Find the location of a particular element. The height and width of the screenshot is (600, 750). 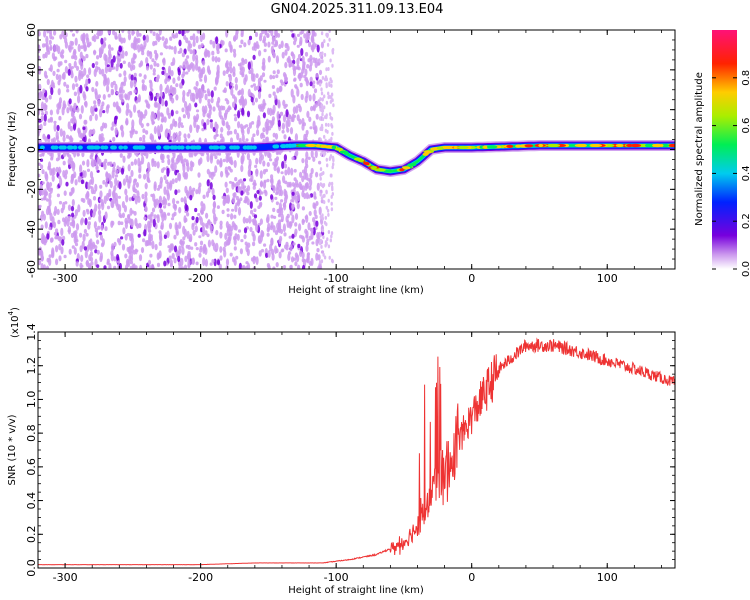

y-tick-label: -60 is located at coordinates (31, 269).